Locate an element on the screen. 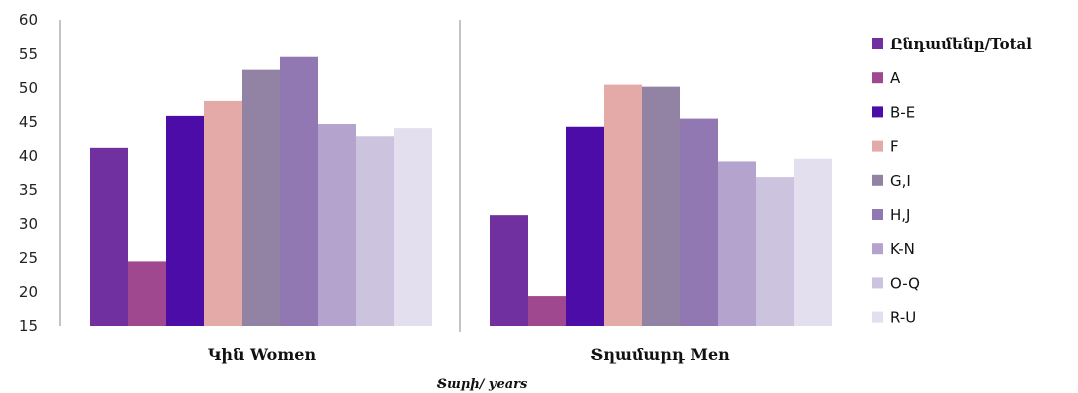 The height and width of the screenshot is (393, 1078). category-label: Տղամարդ Men is located at coordinates (660, 354).